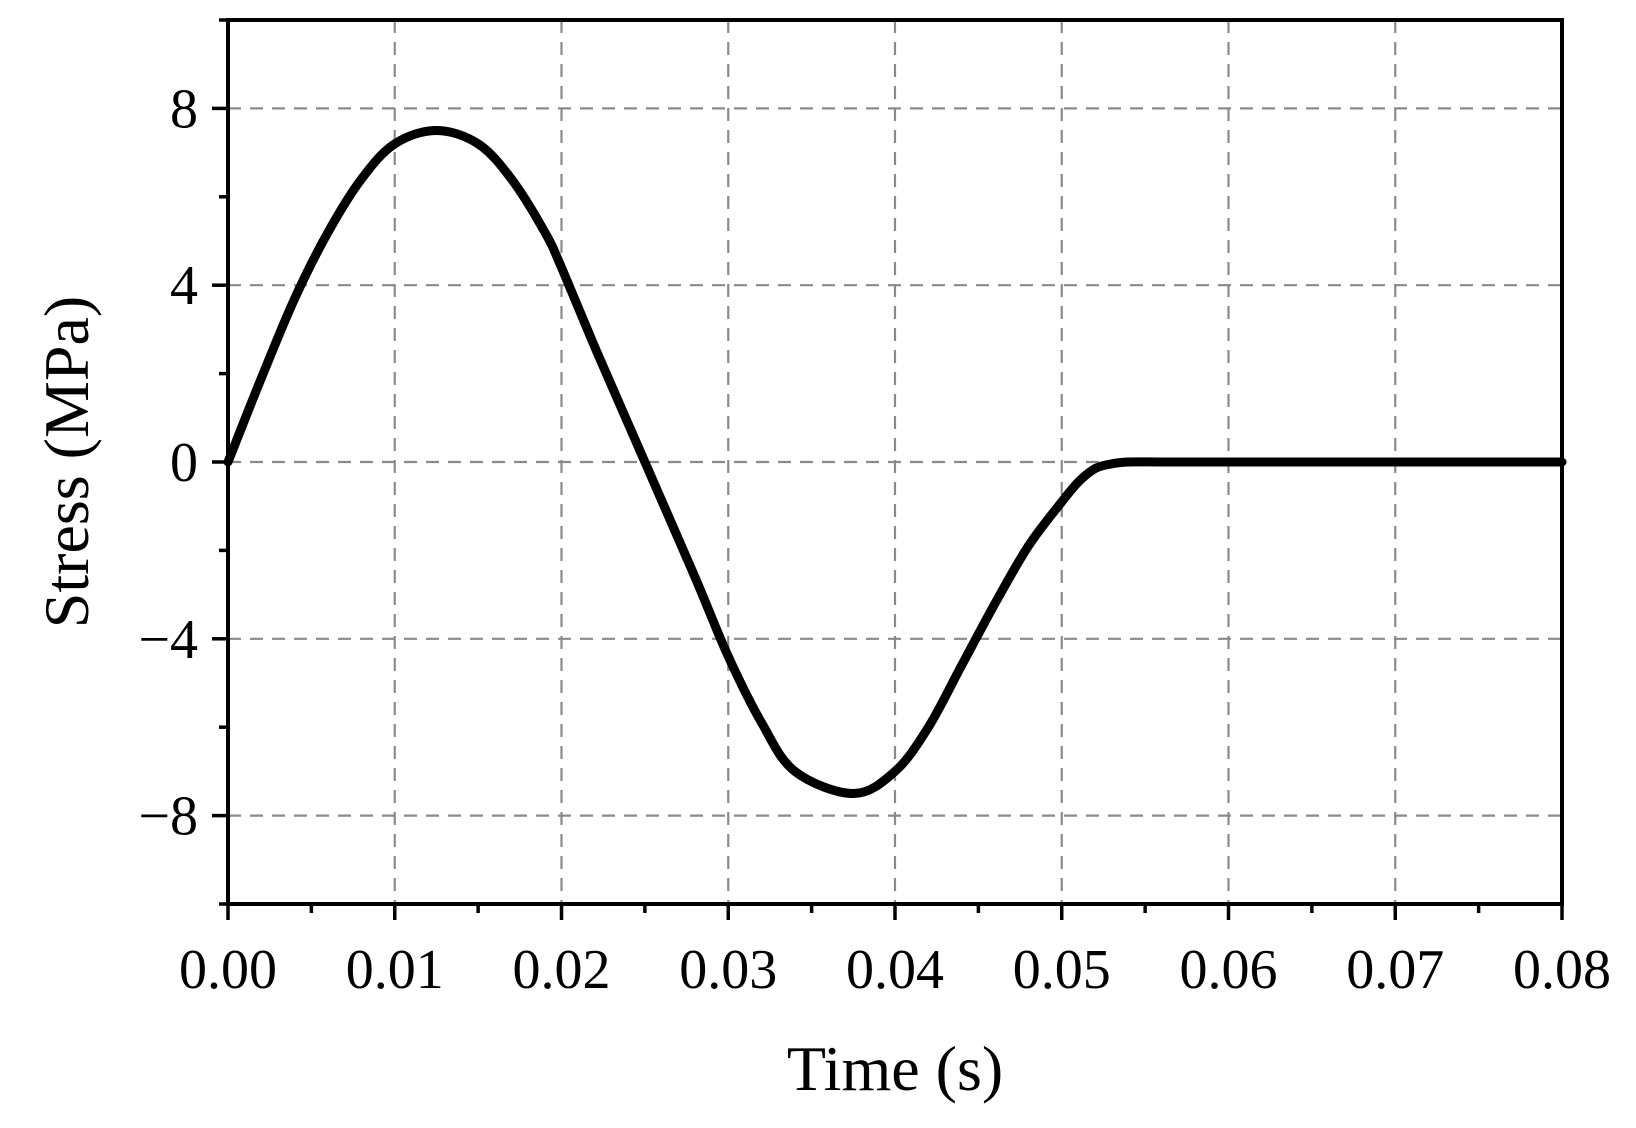 This screenshot has width=1636, height=1128. I want to click on x-tick-label: 0.01, so click(395, 970).